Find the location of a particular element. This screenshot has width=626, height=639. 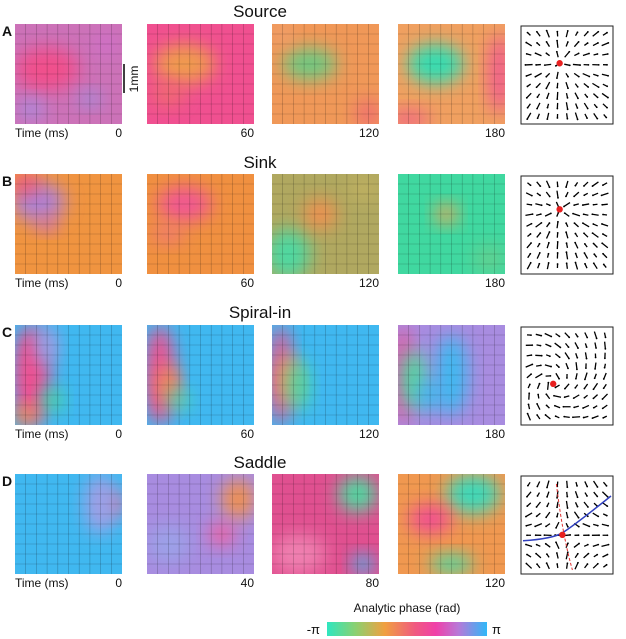

time-value: 80 is located at coordinates (373, 583).